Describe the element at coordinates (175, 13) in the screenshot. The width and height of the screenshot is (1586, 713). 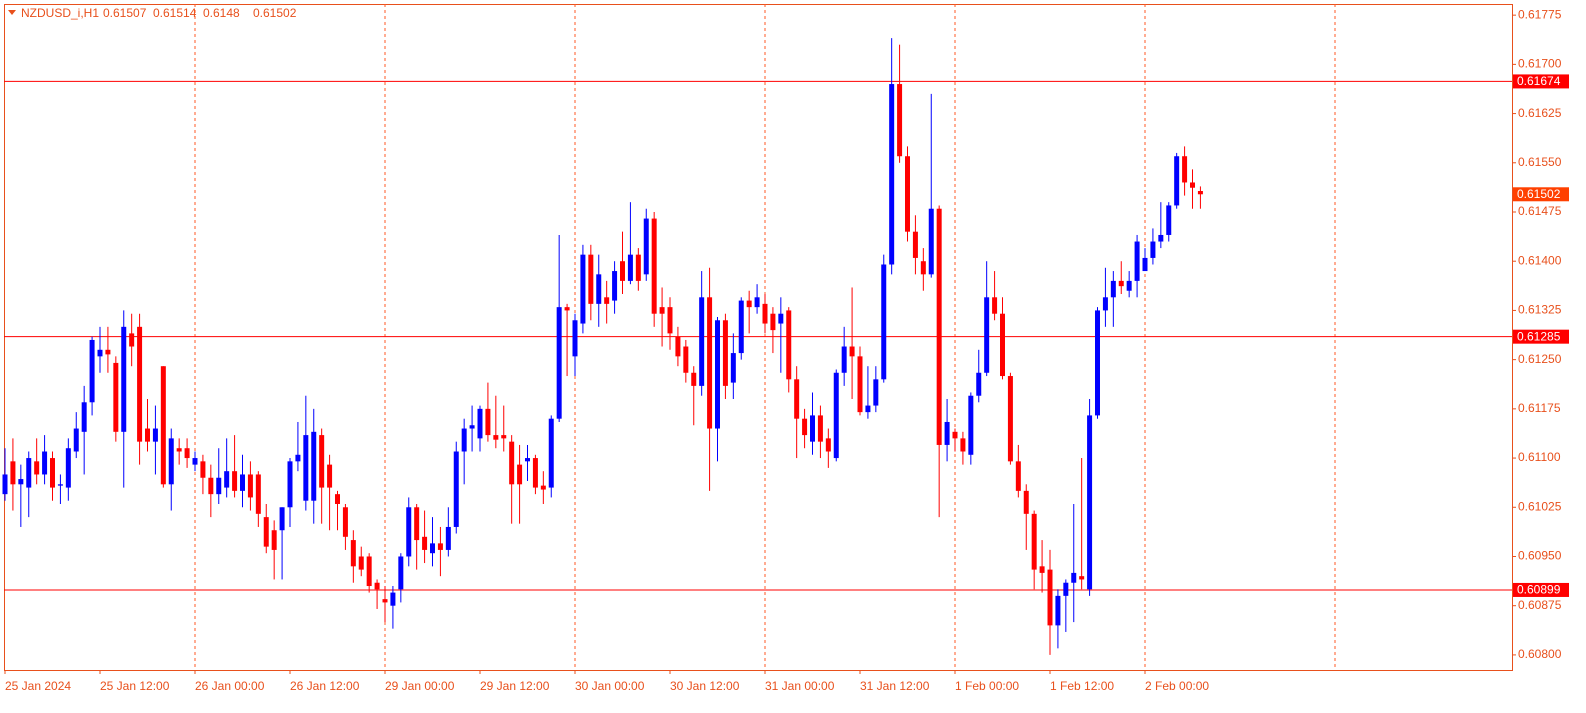
I see `header-high: 0.61514` at that location.